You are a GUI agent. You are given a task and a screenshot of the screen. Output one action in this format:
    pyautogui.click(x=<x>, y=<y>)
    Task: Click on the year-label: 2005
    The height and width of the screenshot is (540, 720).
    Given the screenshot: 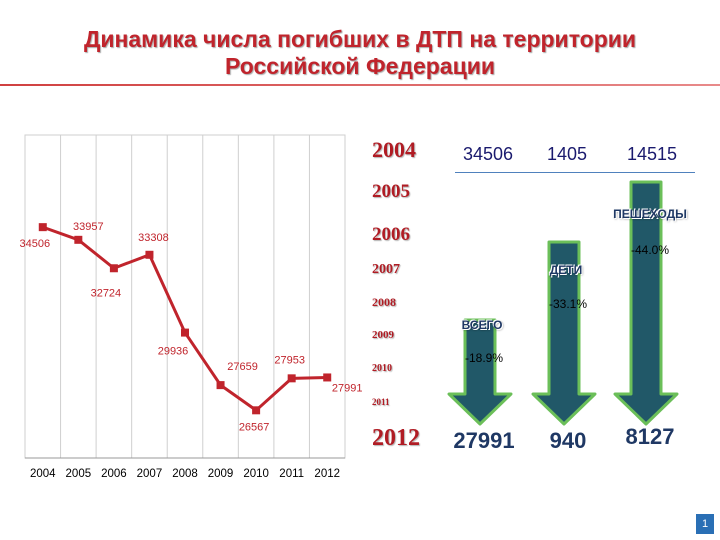 What is the action you would take?
    pyautogui.click(x=391, y=191)
    